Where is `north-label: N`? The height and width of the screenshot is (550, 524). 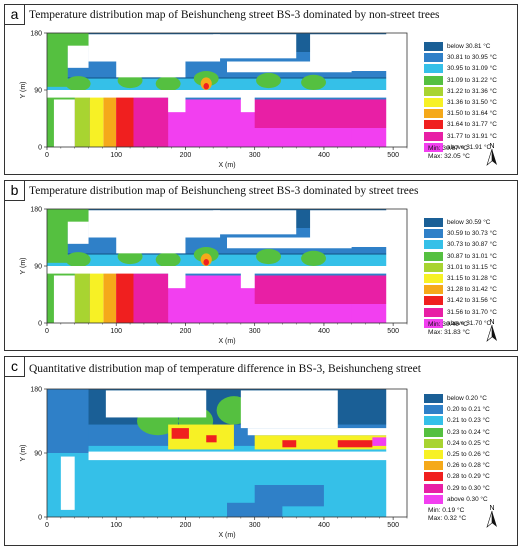 north-label: N is located at coordinates (491, 146).